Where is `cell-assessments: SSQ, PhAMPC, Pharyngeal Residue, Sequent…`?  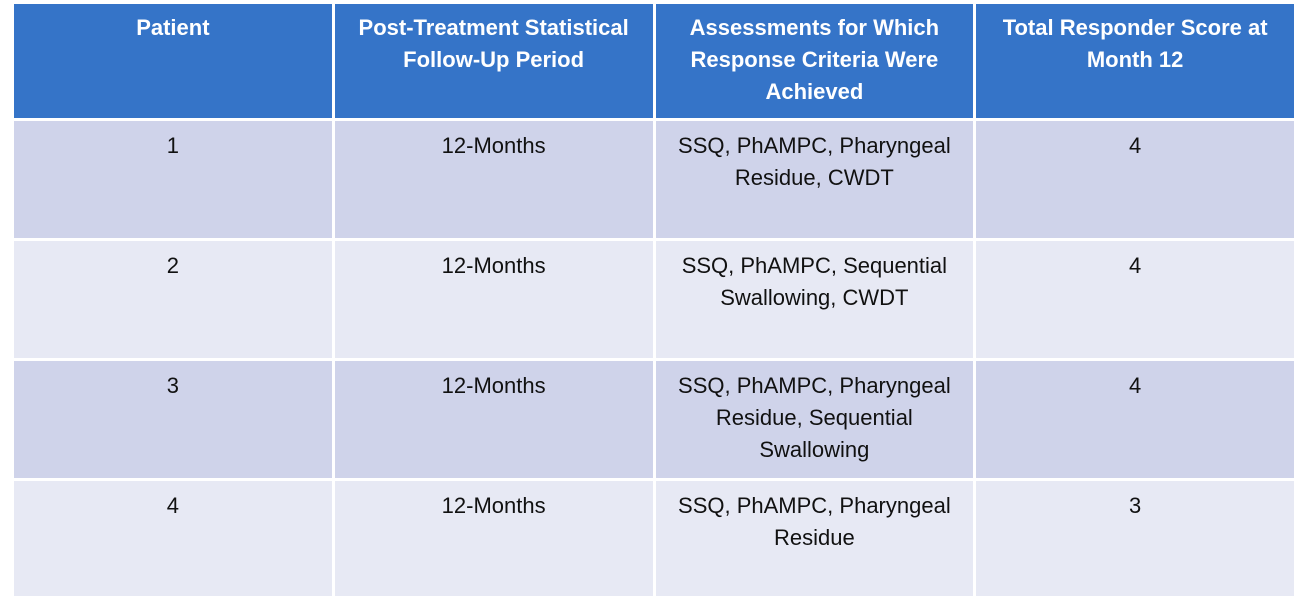
cell-assessments: SSQ, PhAMPC, Pharyngeal Residue, Sequent… is located at coordinates (814, 419).